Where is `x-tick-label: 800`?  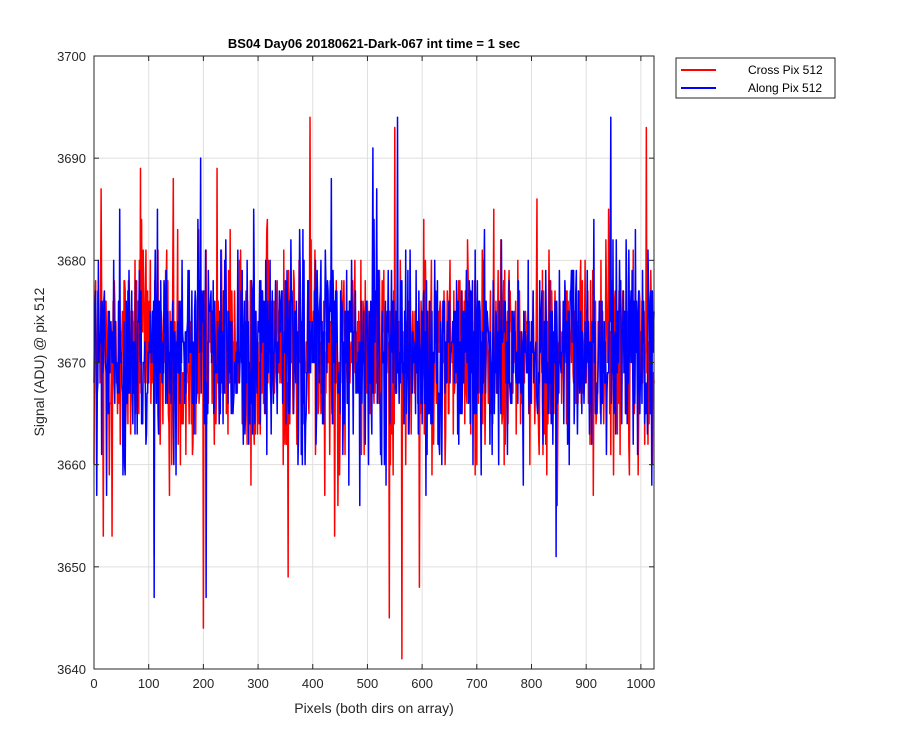
x-tick-label: 800 is located at coordinates (532, 683).